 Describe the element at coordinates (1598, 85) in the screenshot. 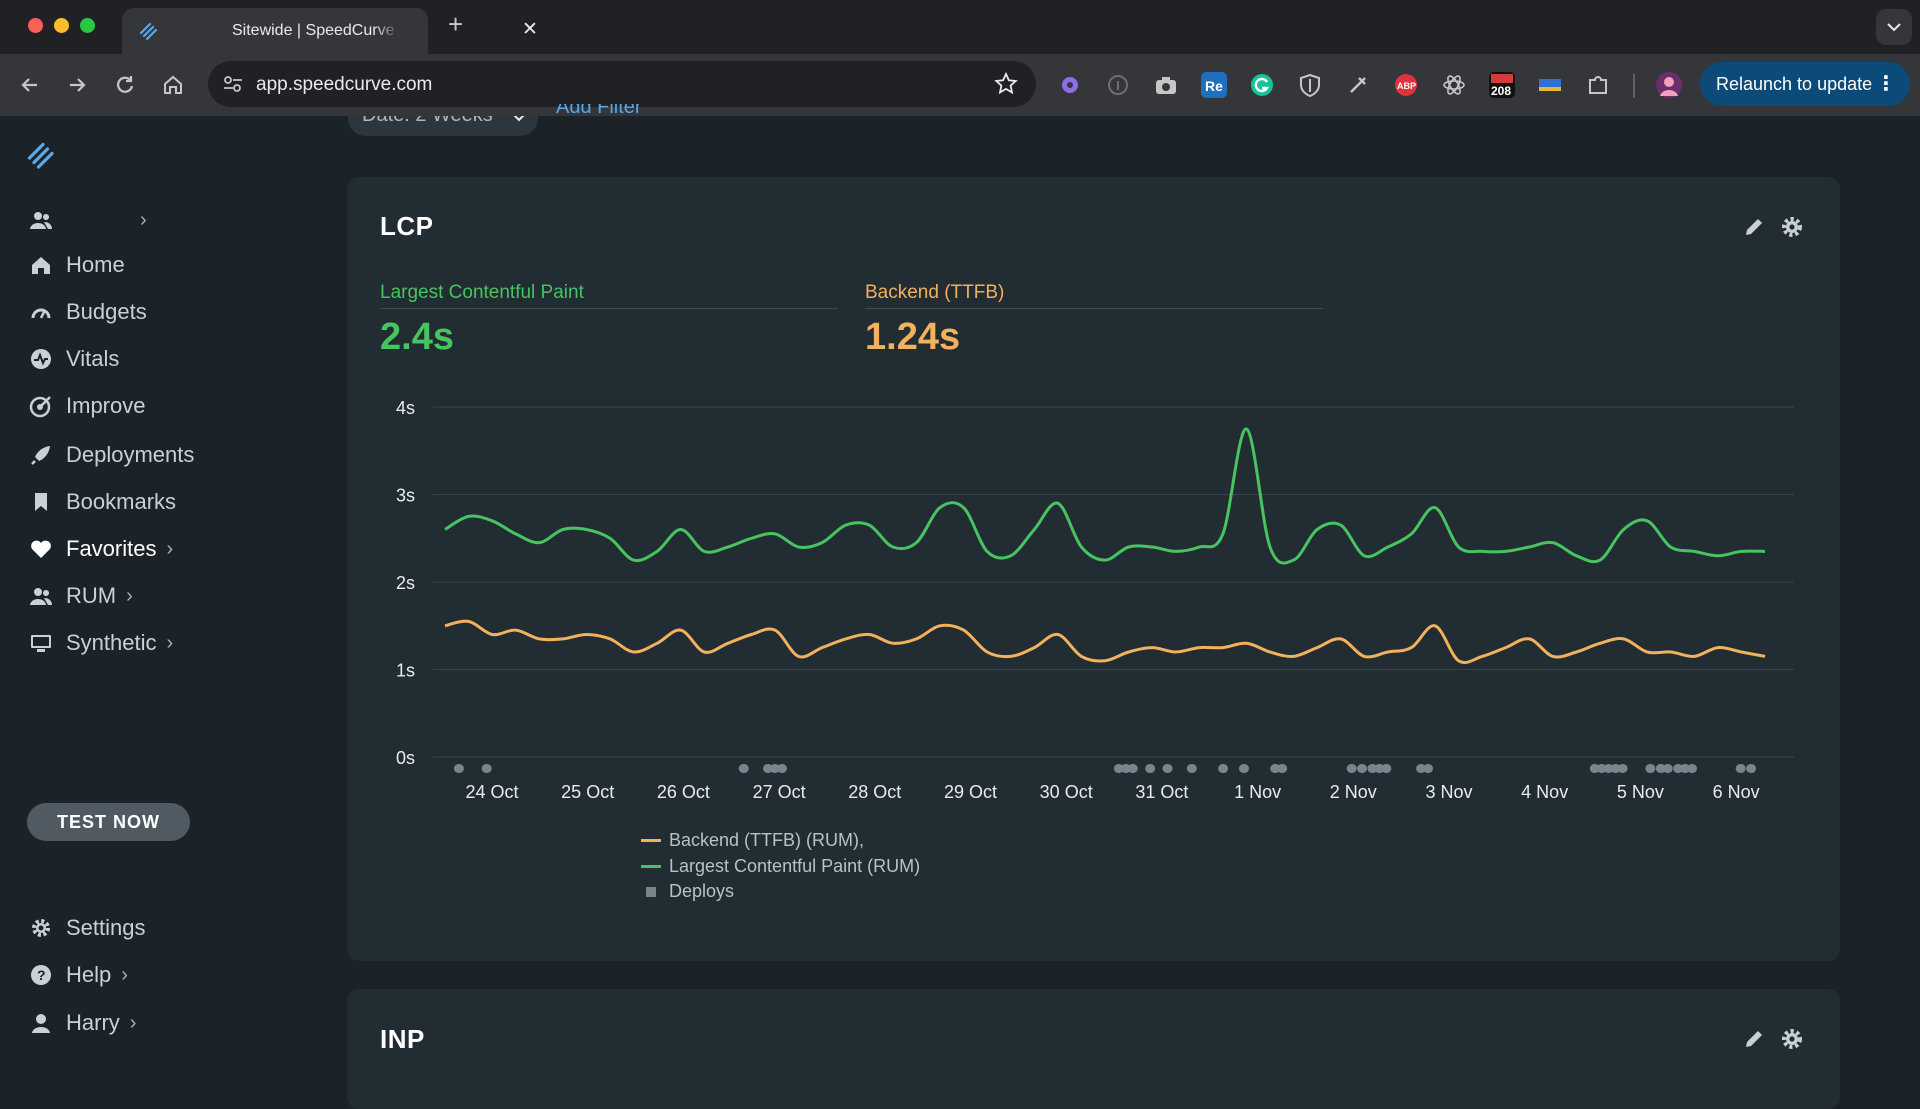

I see `extensions-puzzle-icon` at that location.